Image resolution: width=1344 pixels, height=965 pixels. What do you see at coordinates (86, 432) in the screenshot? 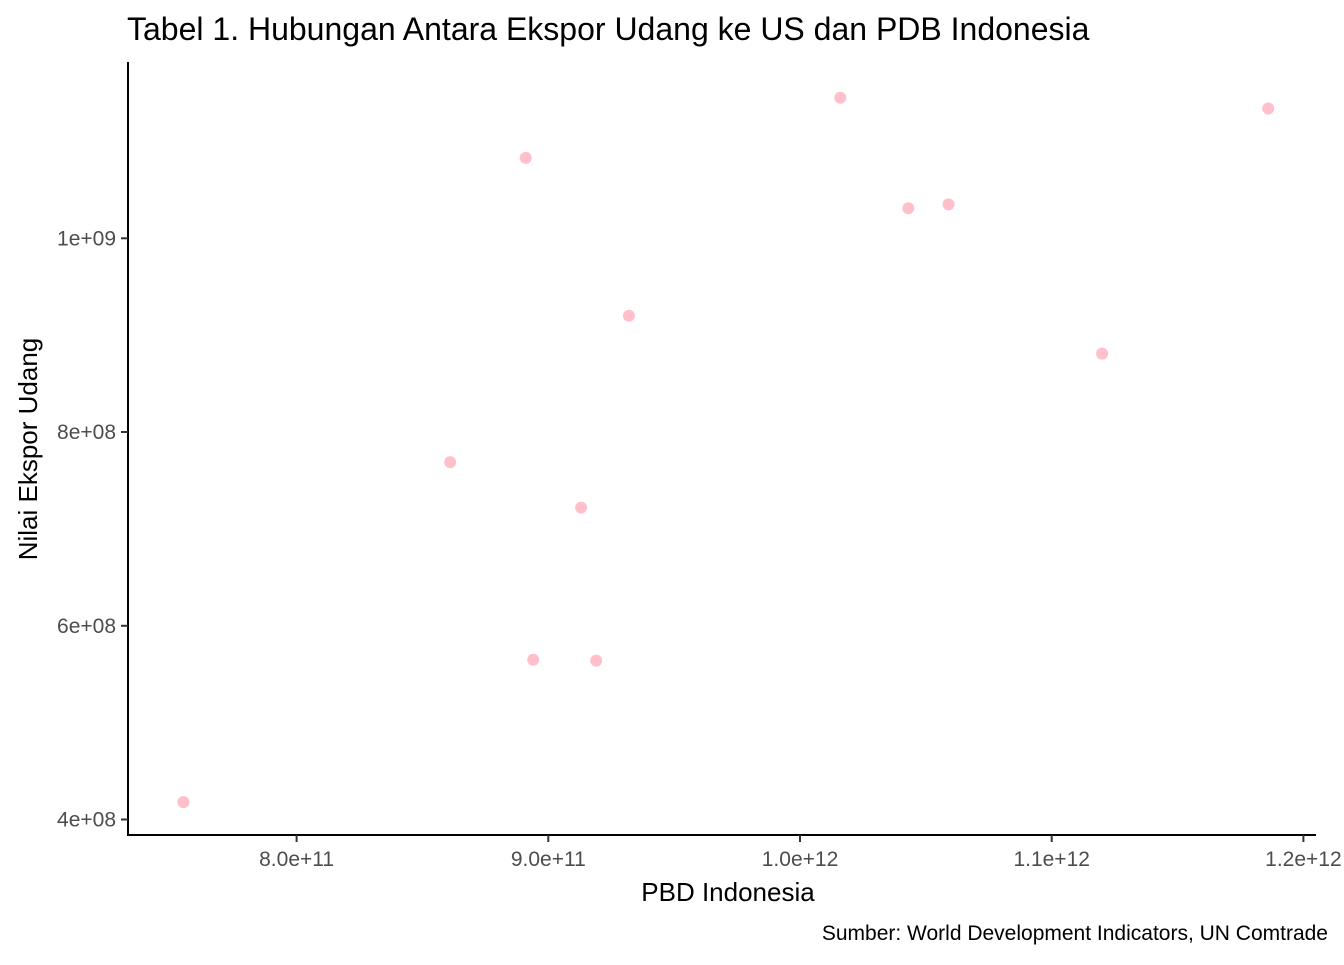
I see `y-tick-label-3: 8e+08` at bounding box center [86, 432].